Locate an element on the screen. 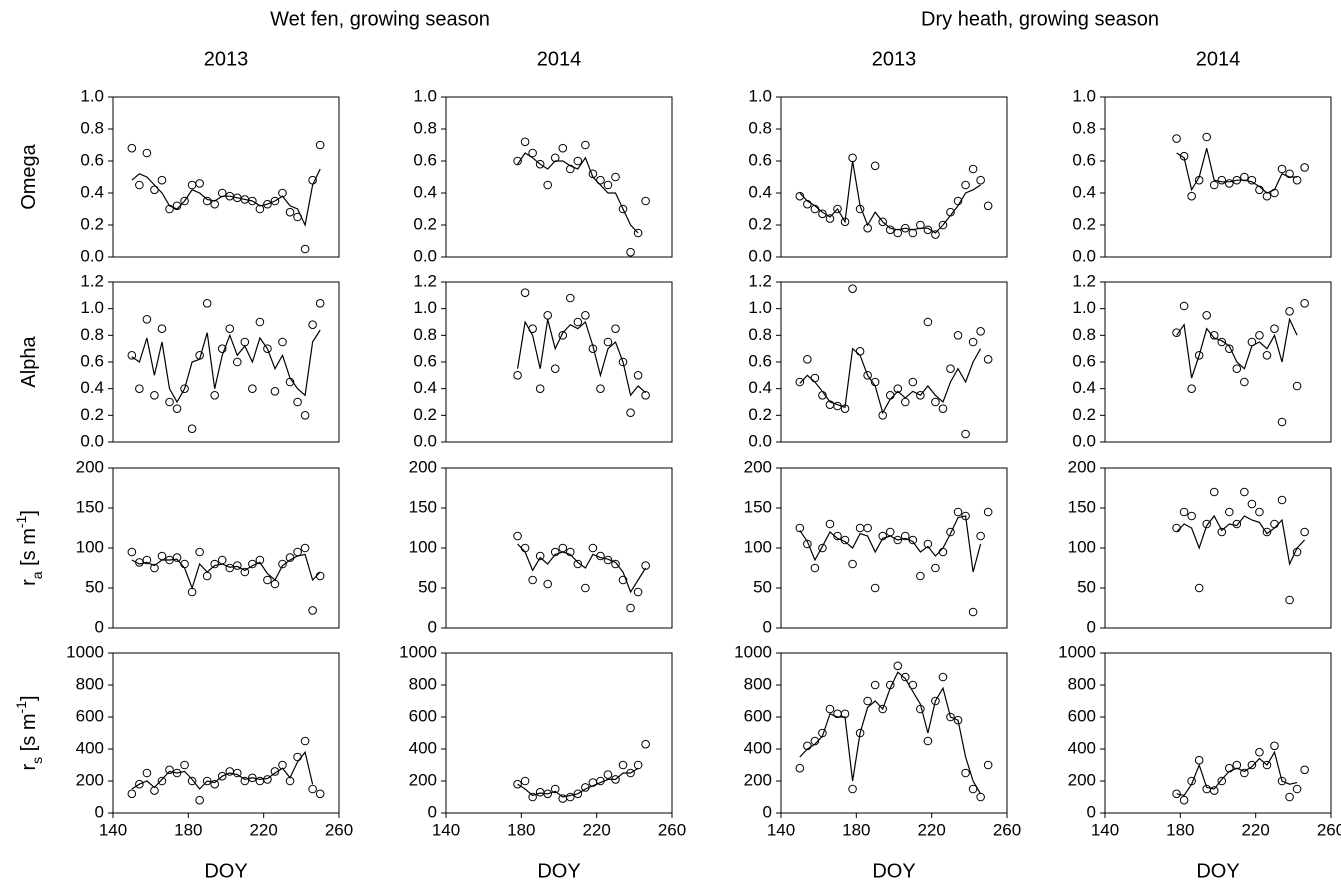  y-tick-label: 1.2 is located at coordinates (760, 280).